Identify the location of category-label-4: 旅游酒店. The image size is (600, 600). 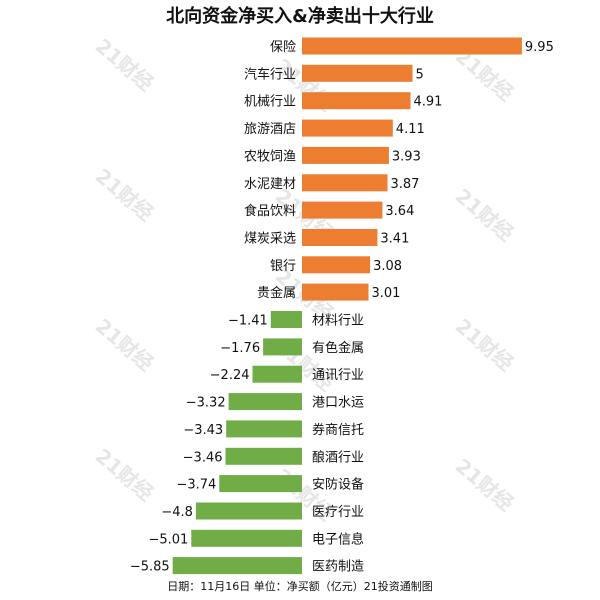
(270, 129).